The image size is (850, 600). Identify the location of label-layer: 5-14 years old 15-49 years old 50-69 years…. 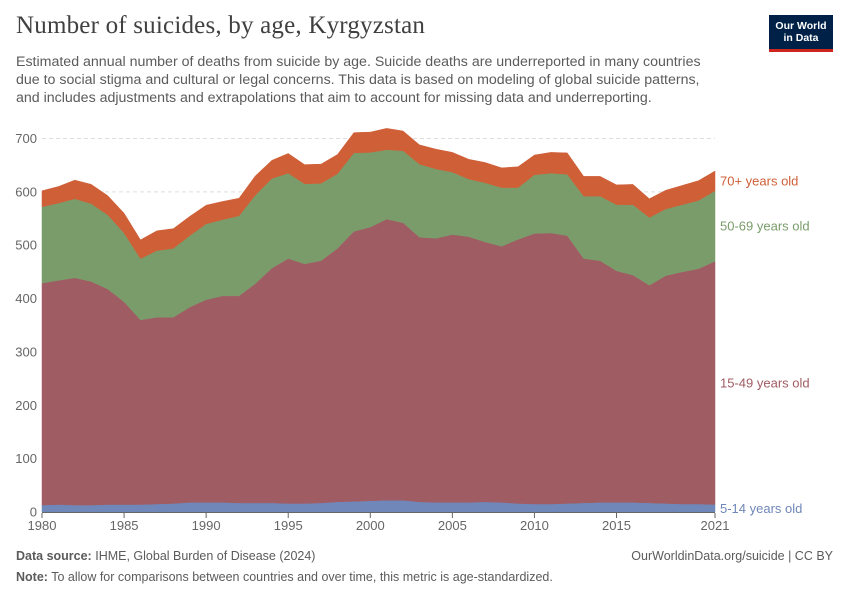
(765, 344).